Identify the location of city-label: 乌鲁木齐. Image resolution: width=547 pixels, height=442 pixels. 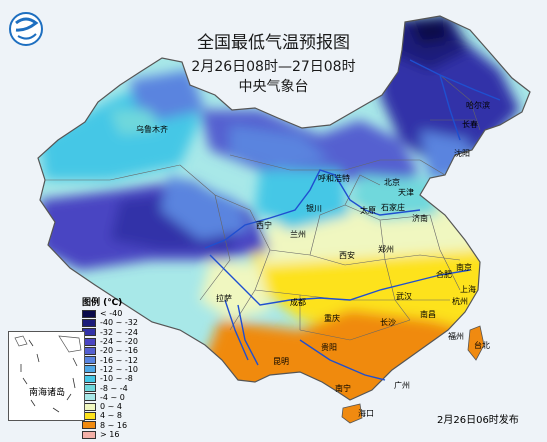
(152, 129).